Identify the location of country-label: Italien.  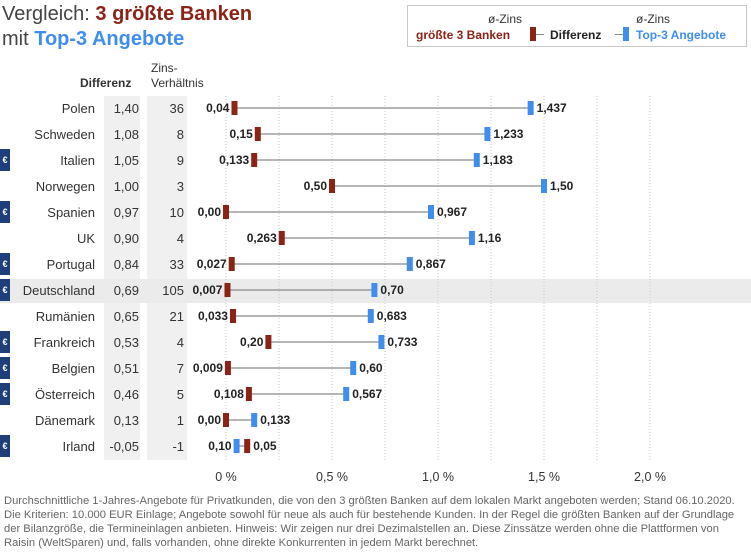
(77, 160).